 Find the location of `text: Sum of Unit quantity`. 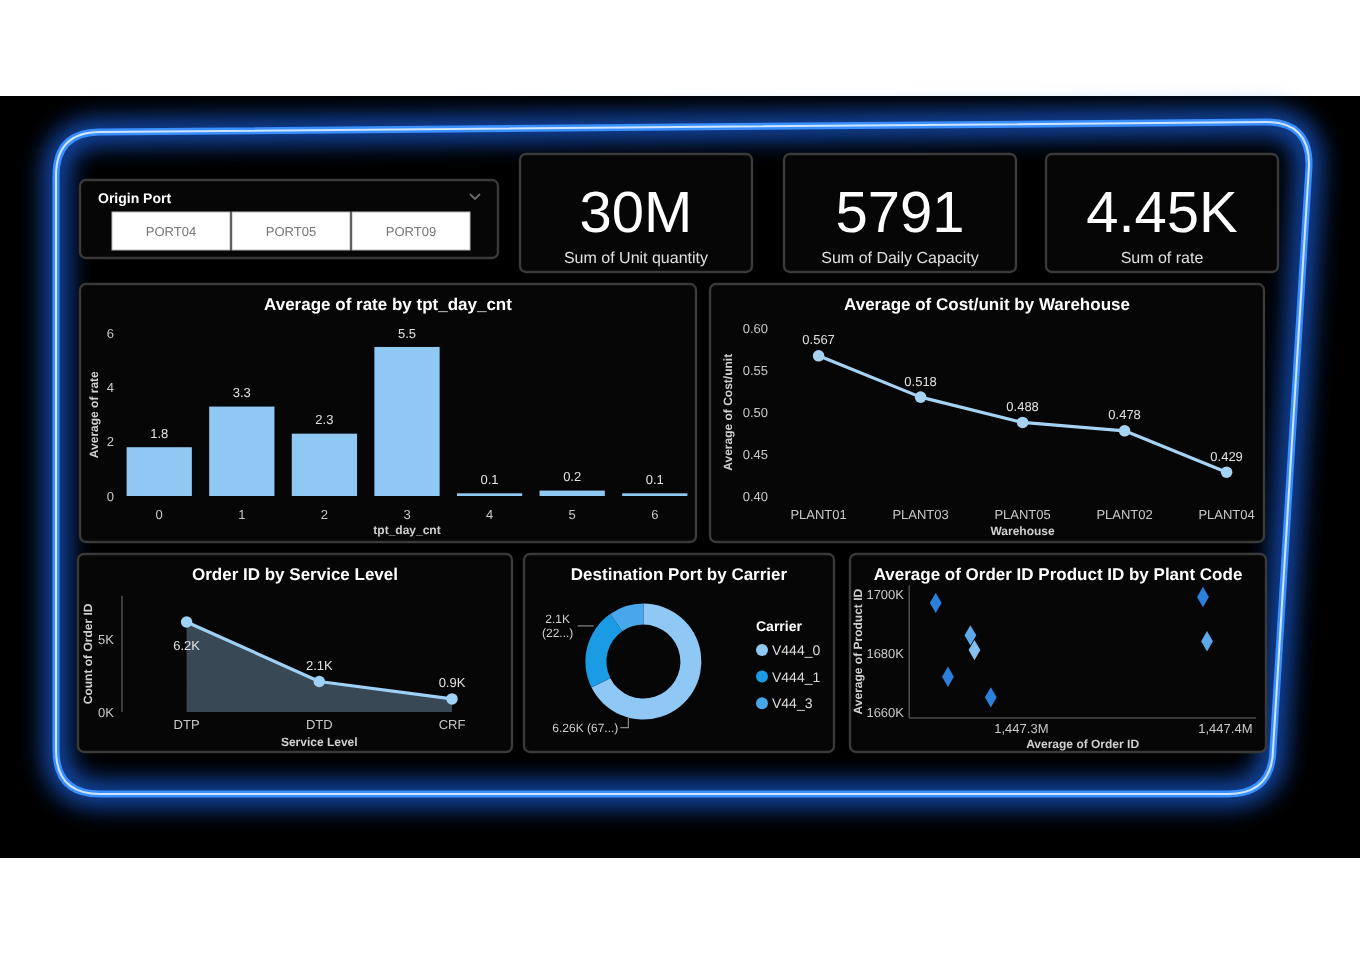

text: Sum of Unit quantity is located at coordinates (636, 258).